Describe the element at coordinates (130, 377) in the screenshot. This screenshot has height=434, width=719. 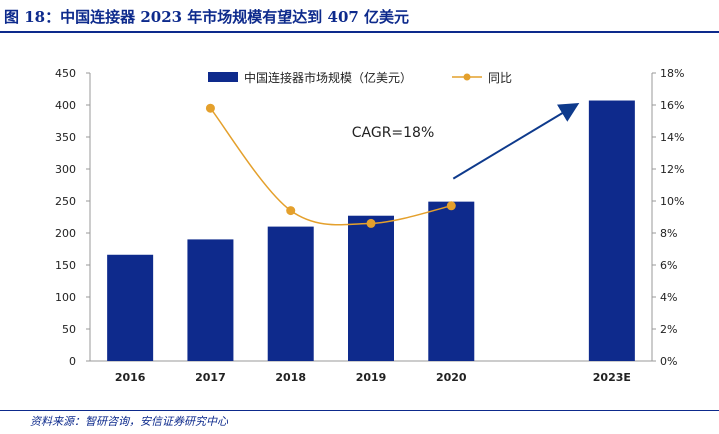
I see `x-tick-label: 2016` at that location.